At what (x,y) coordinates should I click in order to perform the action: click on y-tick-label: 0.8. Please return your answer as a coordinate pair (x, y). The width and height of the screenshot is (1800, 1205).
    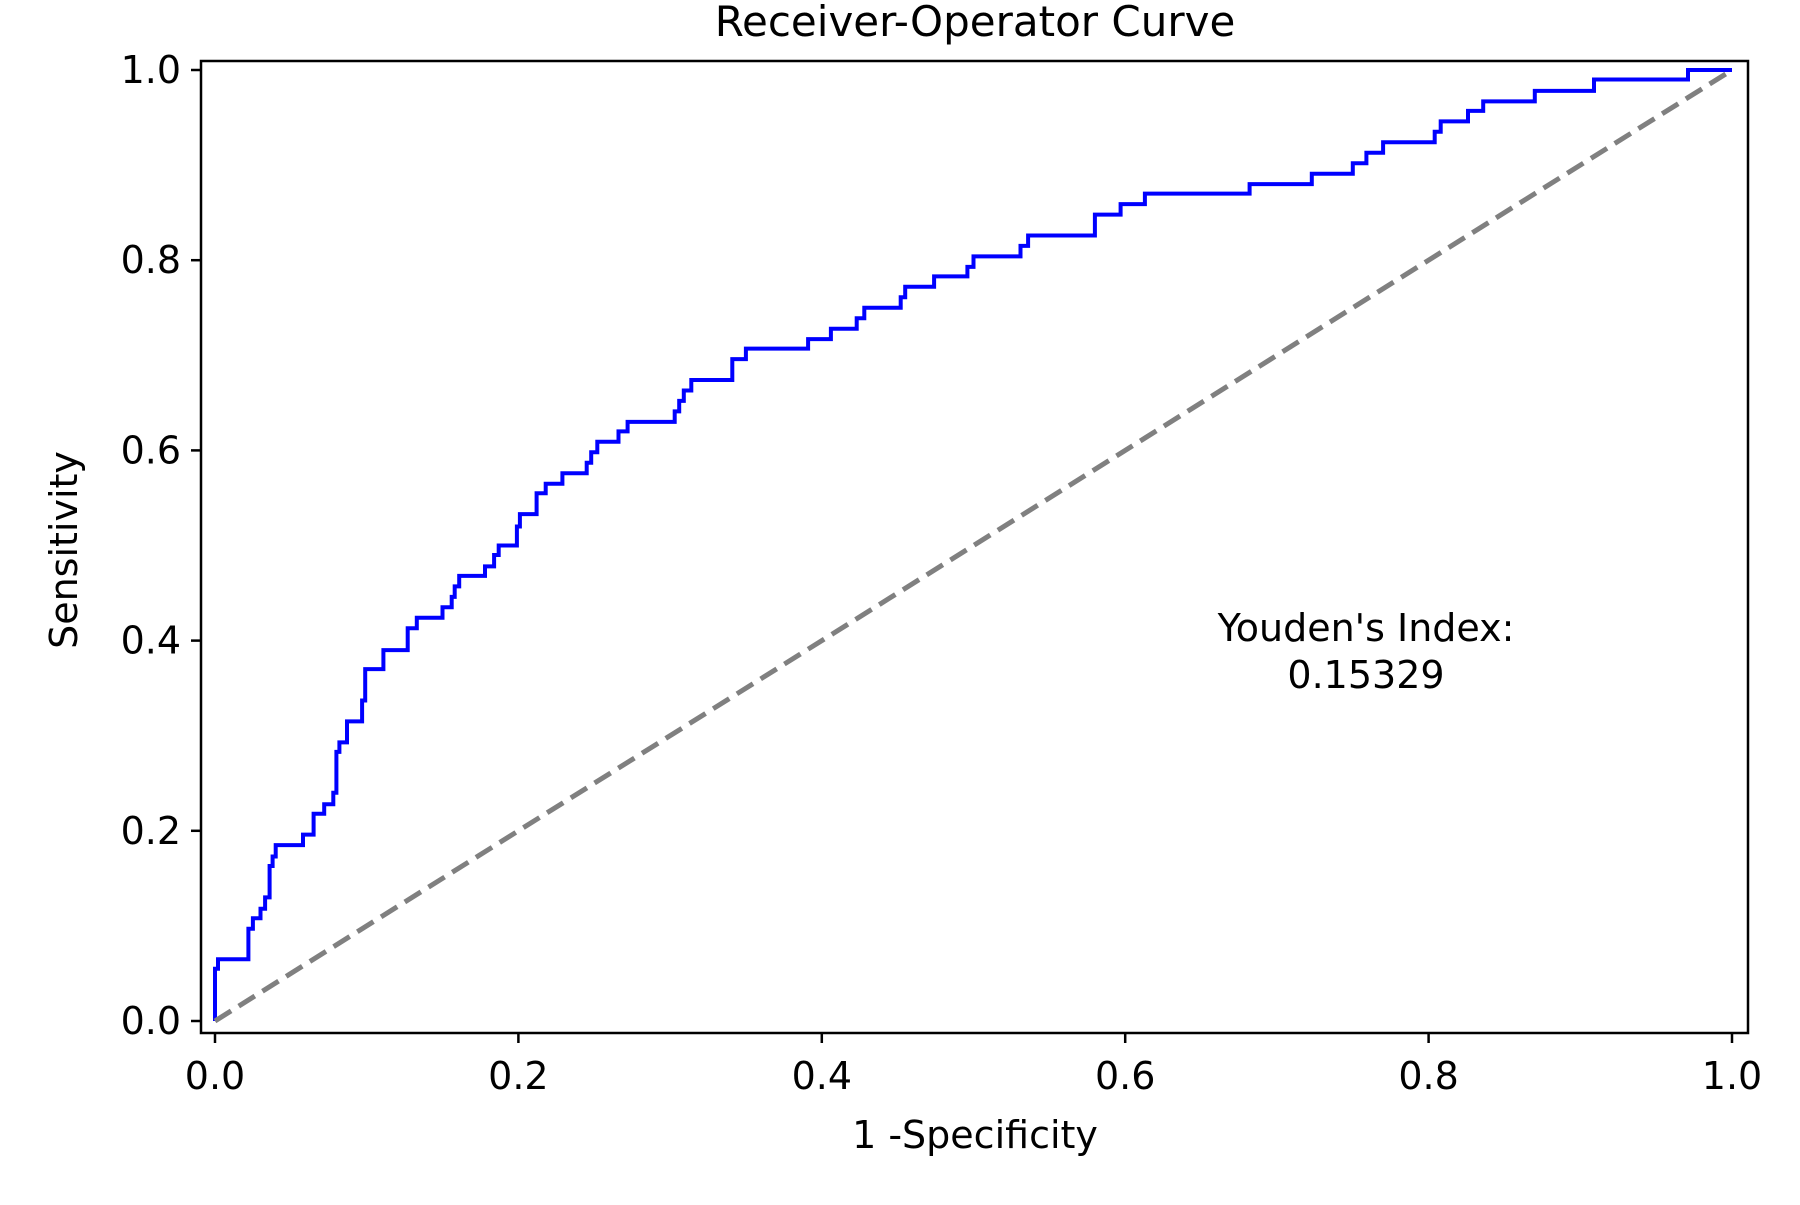
    Looking at the image, I should click on (151, 260).